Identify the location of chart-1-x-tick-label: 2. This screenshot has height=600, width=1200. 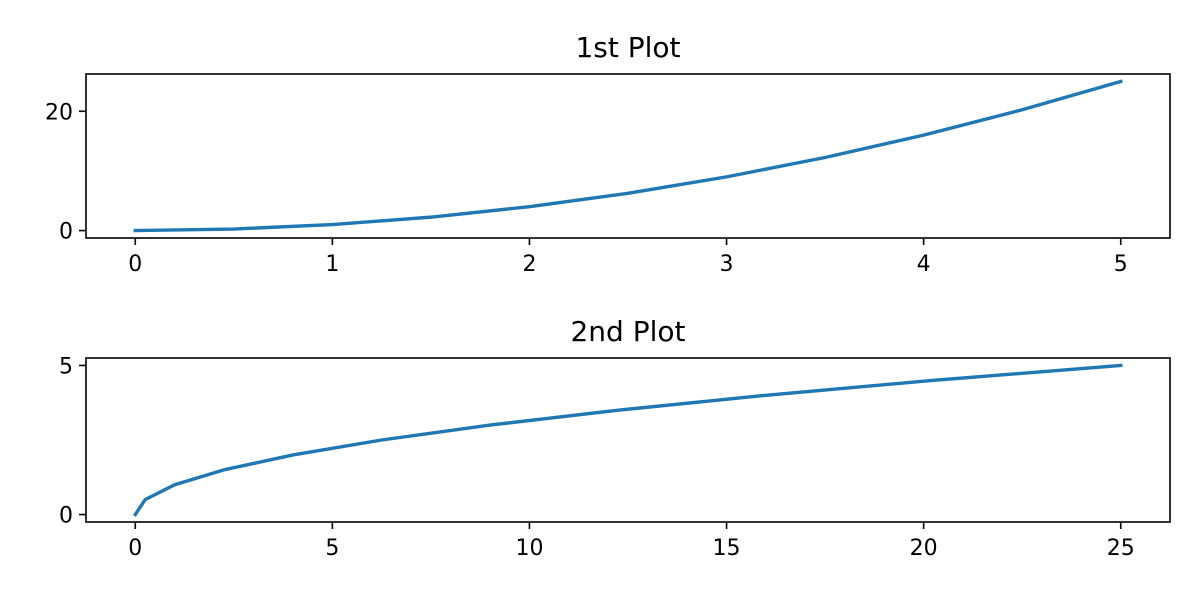
(529, 264).